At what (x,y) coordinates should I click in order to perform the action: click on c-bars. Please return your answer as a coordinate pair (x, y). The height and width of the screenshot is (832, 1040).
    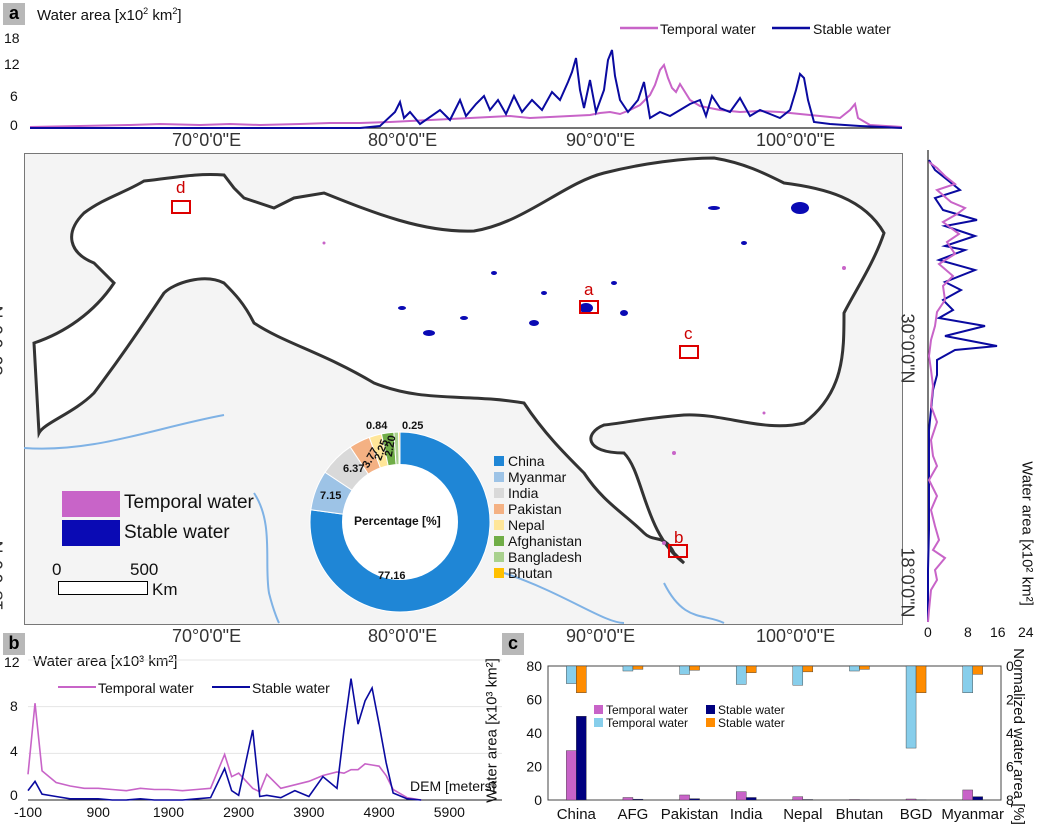
    Looking at the image, I should click on (774, 733).